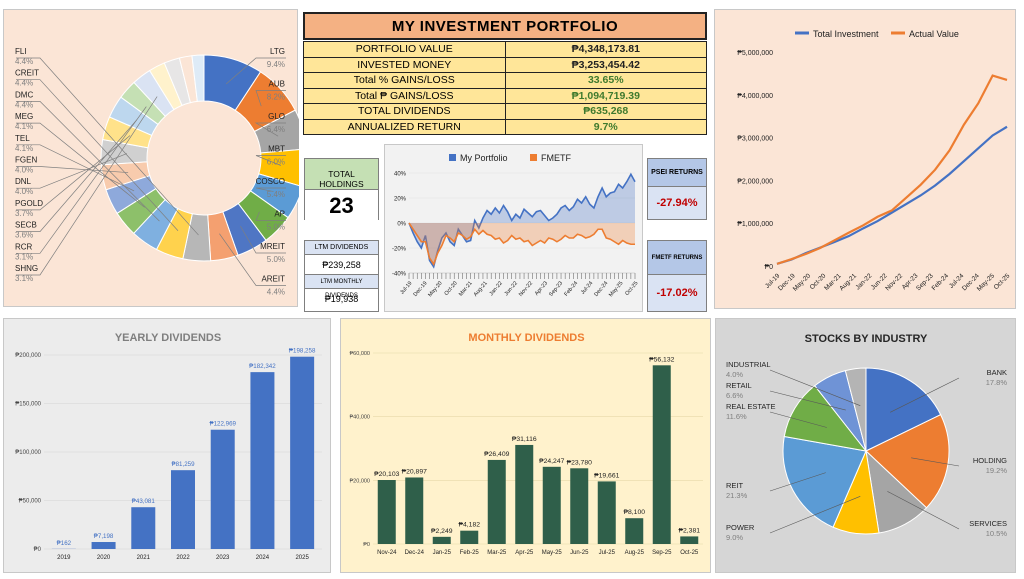 The height and width of the screenshot is (579, 1024). I want to click on donut-label: MEG, so click(24, 116).